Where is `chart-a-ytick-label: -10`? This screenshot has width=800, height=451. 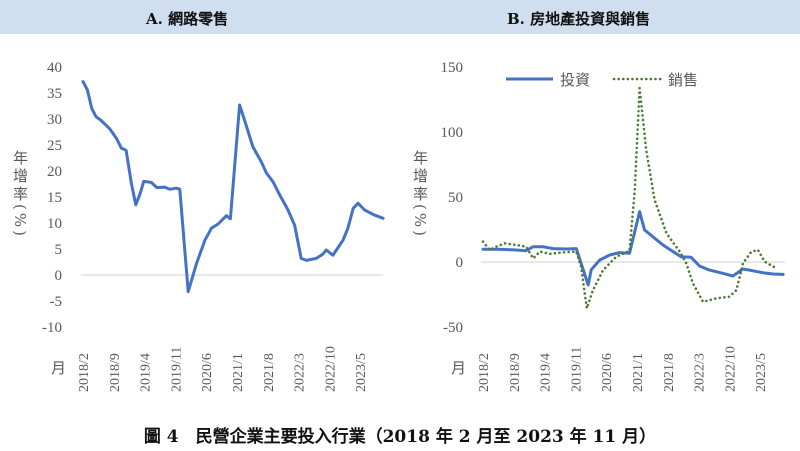 chart-a-ytick-label: -10 is located at coordinates (52, 328).